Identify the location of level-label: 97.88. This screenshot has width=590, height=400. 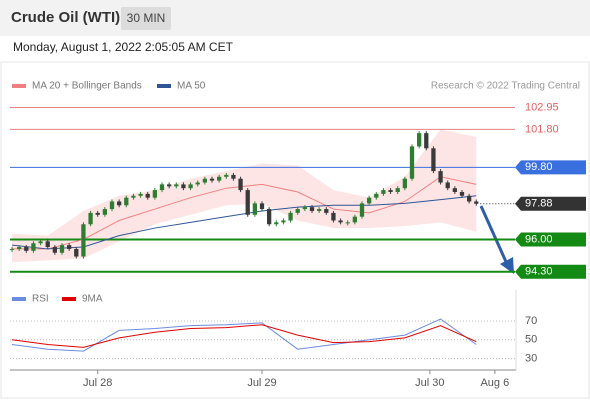
(539, 204).